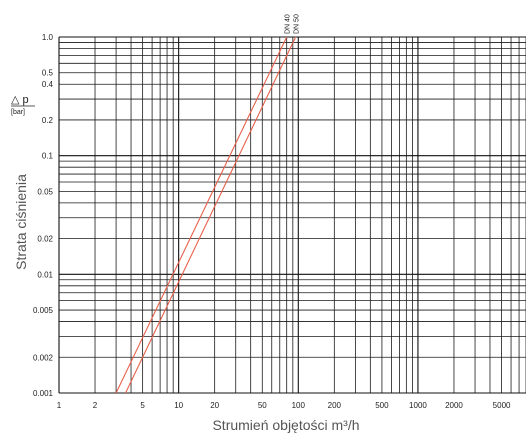 Image resolution: width=526 pixels, height=434 pixels. Describe the element at coordinates (454, 405) in the screenshot. I see `x-tick-label: 2000` at that location.